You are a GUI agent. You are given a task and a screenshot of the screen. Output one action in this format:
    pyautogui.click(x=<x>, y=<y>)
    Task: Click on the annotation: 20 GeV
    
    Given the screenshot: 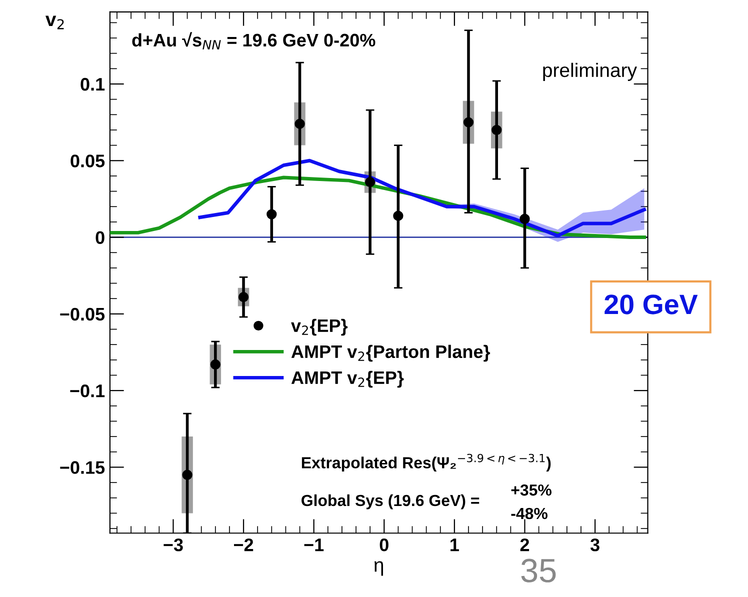 What is the action you would take?
    pyautogui.click(x=651, y=304)
    